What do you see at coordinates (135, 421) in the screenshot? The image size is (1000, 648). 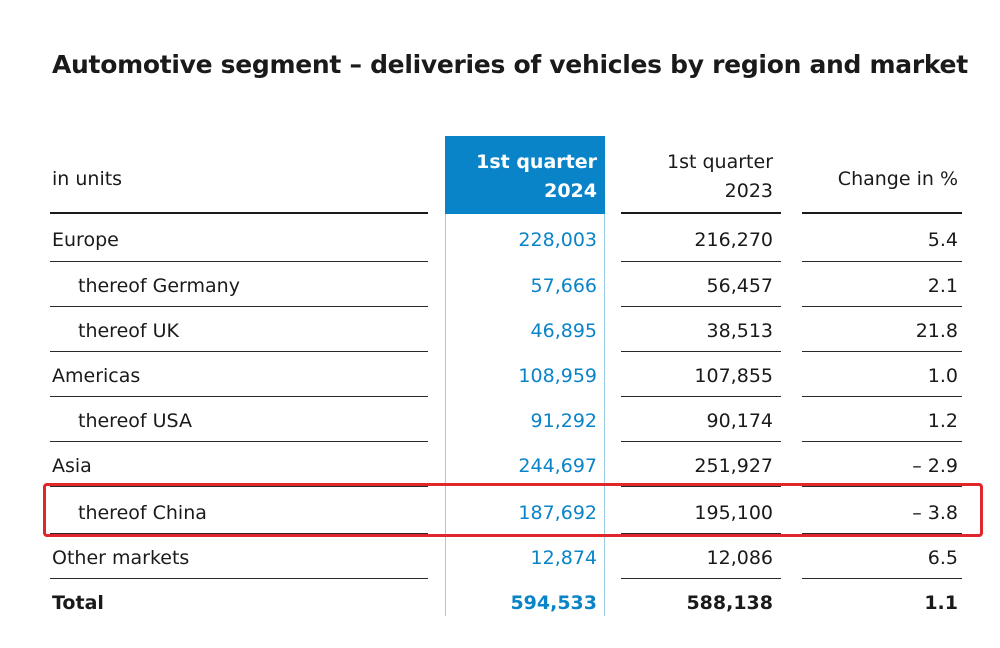 I see `row-label: thereof USA` at bounding box center [135, 421].